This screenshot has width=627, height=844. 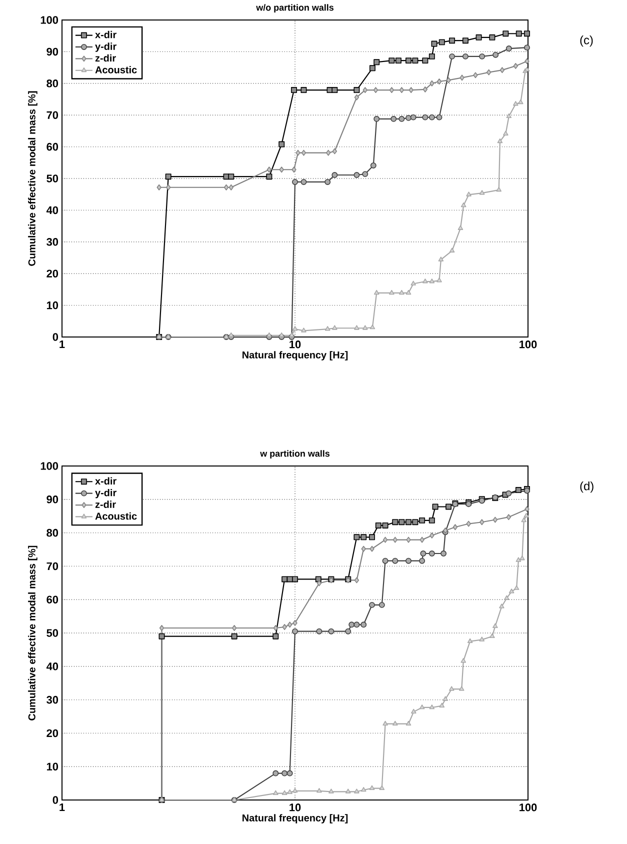 What do you see at coordinates (586, 41) in the screenshot?
I see `text: (c)` at bounding box center [586, 41].